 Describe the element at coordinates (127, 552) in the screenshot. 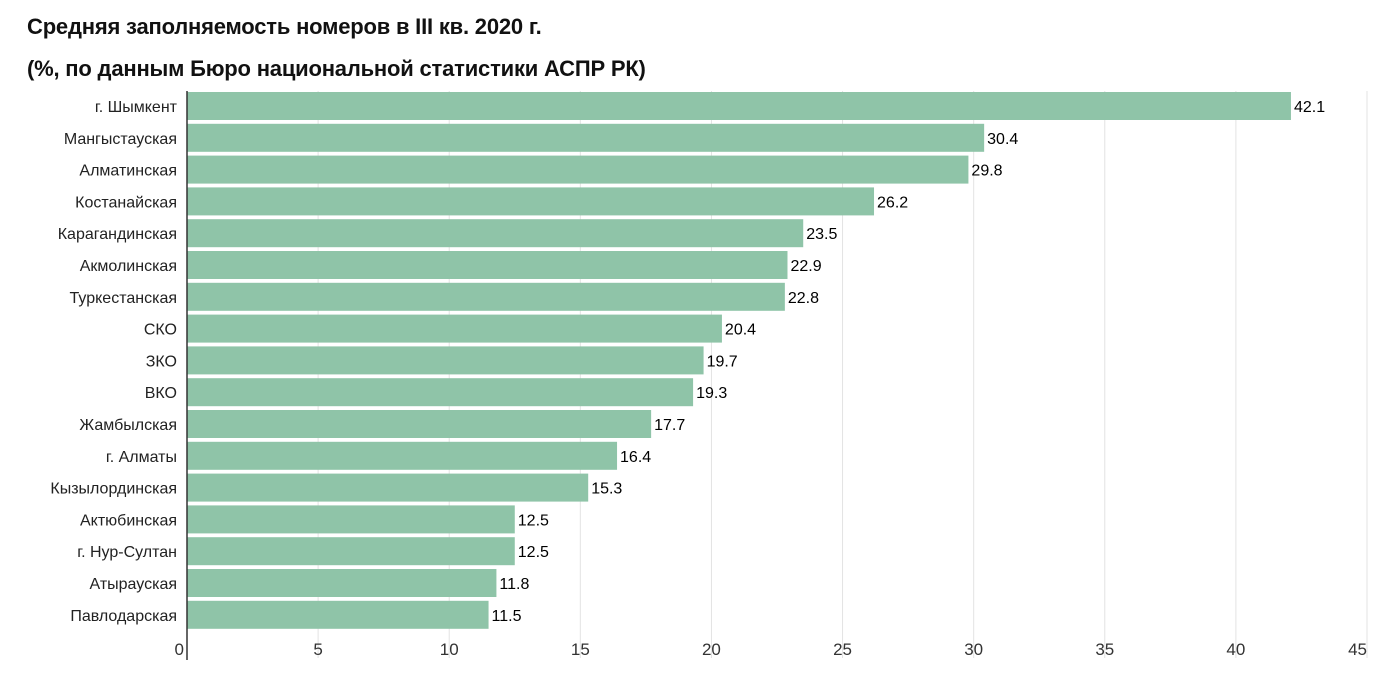

I see `category-label: г. Нур-Султан` at that location.